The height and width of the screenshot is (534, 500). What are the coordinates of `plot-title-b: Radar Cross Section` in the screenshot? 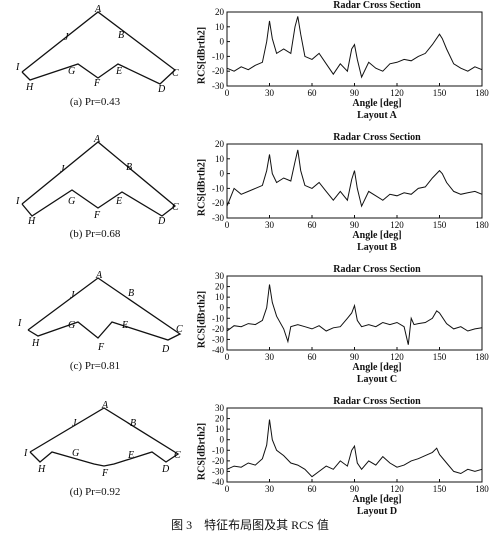 It's located at (377, 137).